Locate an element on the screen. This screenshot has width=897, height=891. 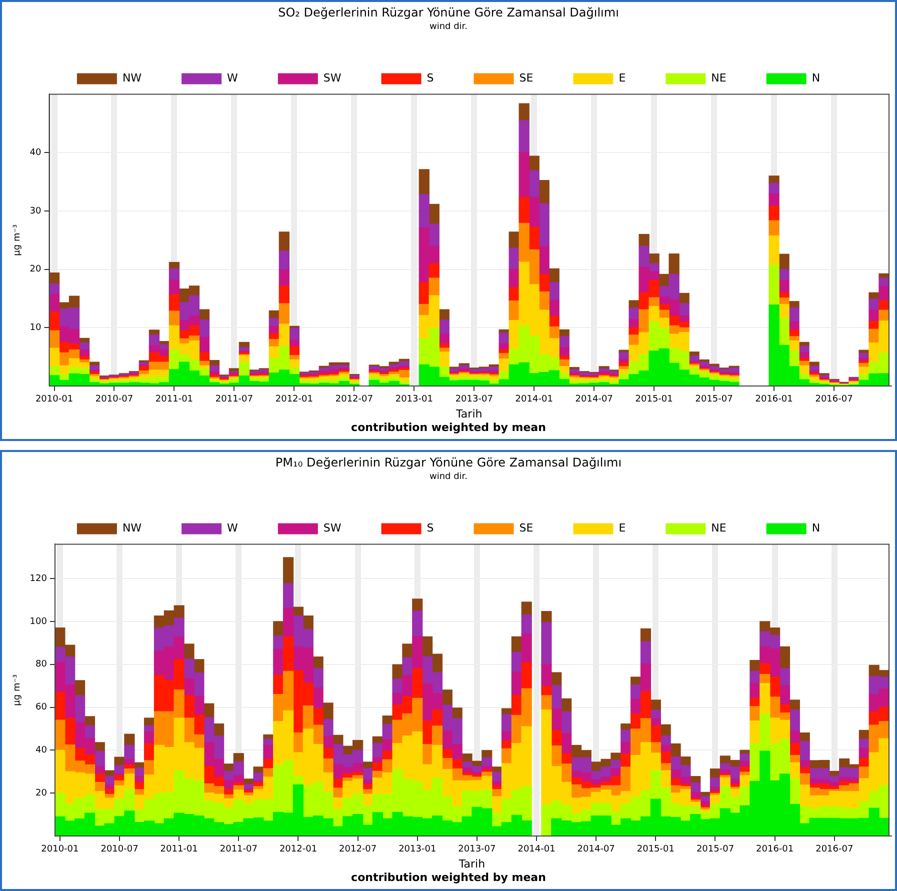
y-tick-label: 60 is located at coordinates (42, 707).